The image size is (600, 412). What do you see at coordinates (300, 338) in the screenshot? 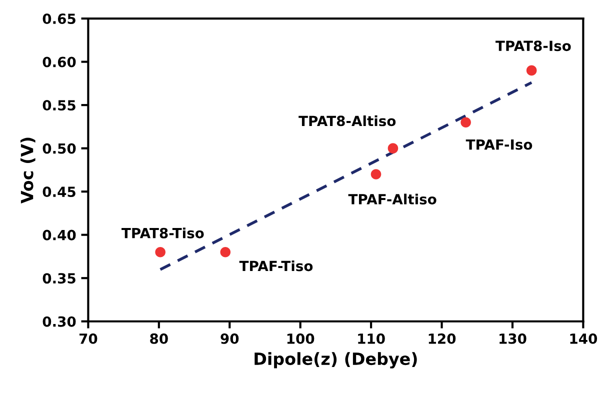
I see `x-tick-label: 100` at bounding box center [300, 338].